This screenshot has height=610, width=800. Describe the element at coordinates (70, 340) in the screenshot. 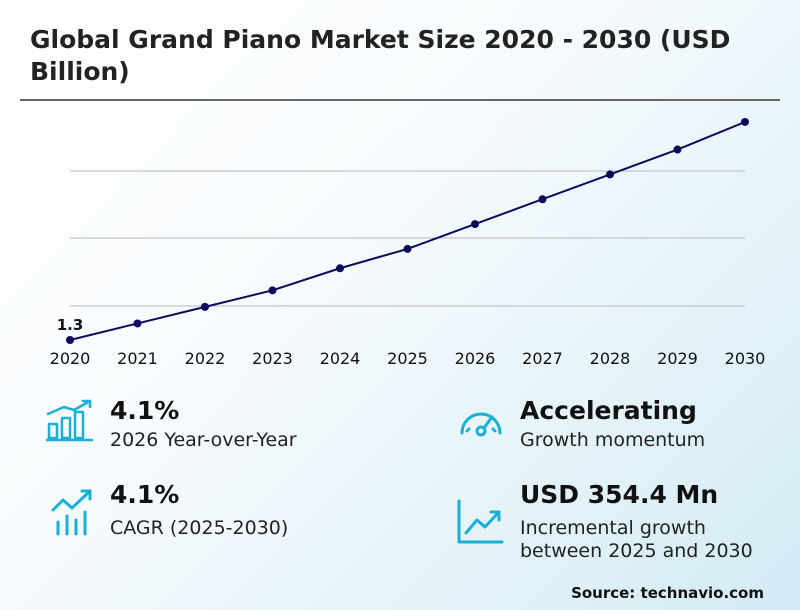

I see `data-point-2020` at that location.